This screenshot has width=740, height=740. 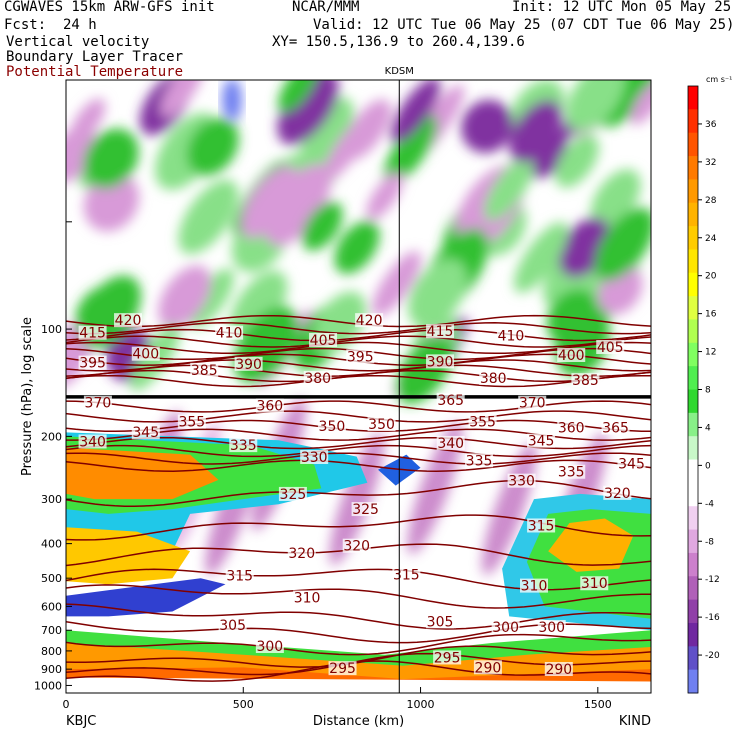 I want to click on y-tick-label: 300, so click(x=51, y=499).